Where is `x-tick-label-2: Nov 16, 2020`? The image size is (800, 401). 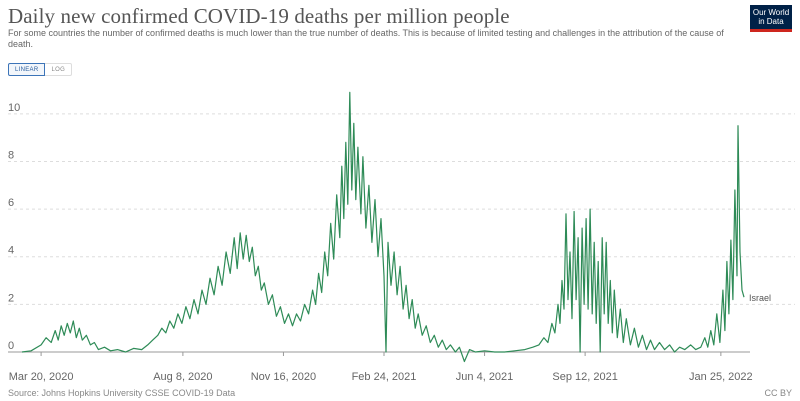 x-tick-label-2: Nov 16, 2020 is located at coordinates (283, 377).